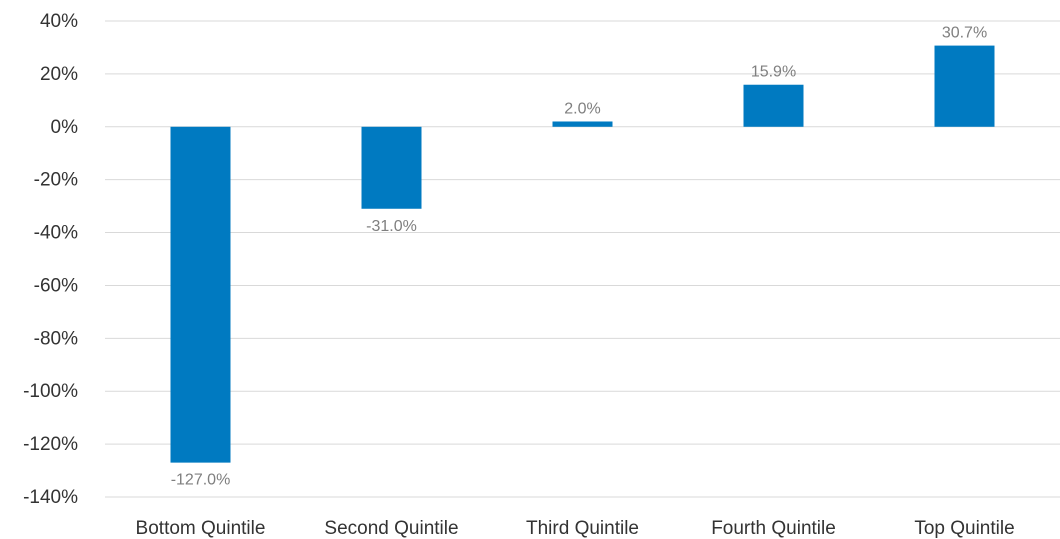 This screenshot has width=1060, height=539. I want to click on x-category-label: Bottom Quintile, so click(201, 528).